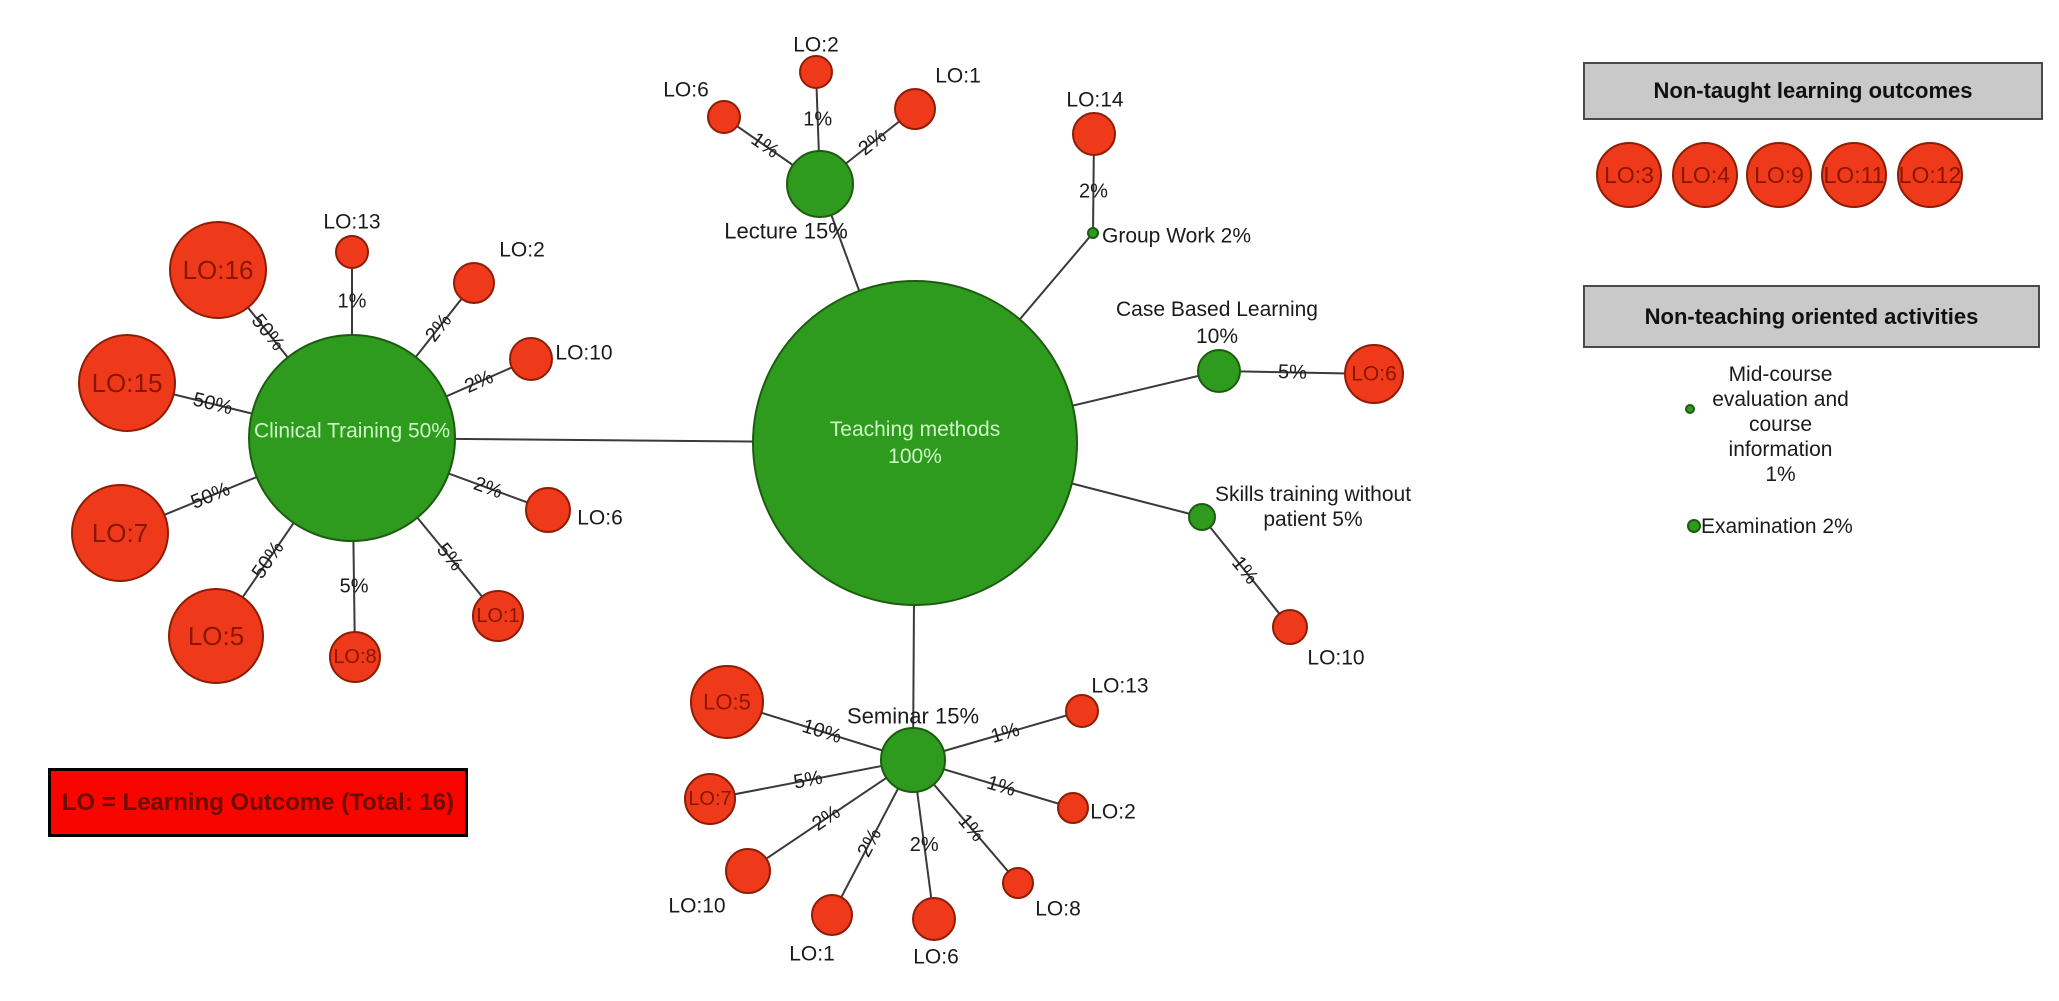 The width and height of the screenshot is (2059, 1001). I want to click on seminar-lo7-circle, so click(710, 799).